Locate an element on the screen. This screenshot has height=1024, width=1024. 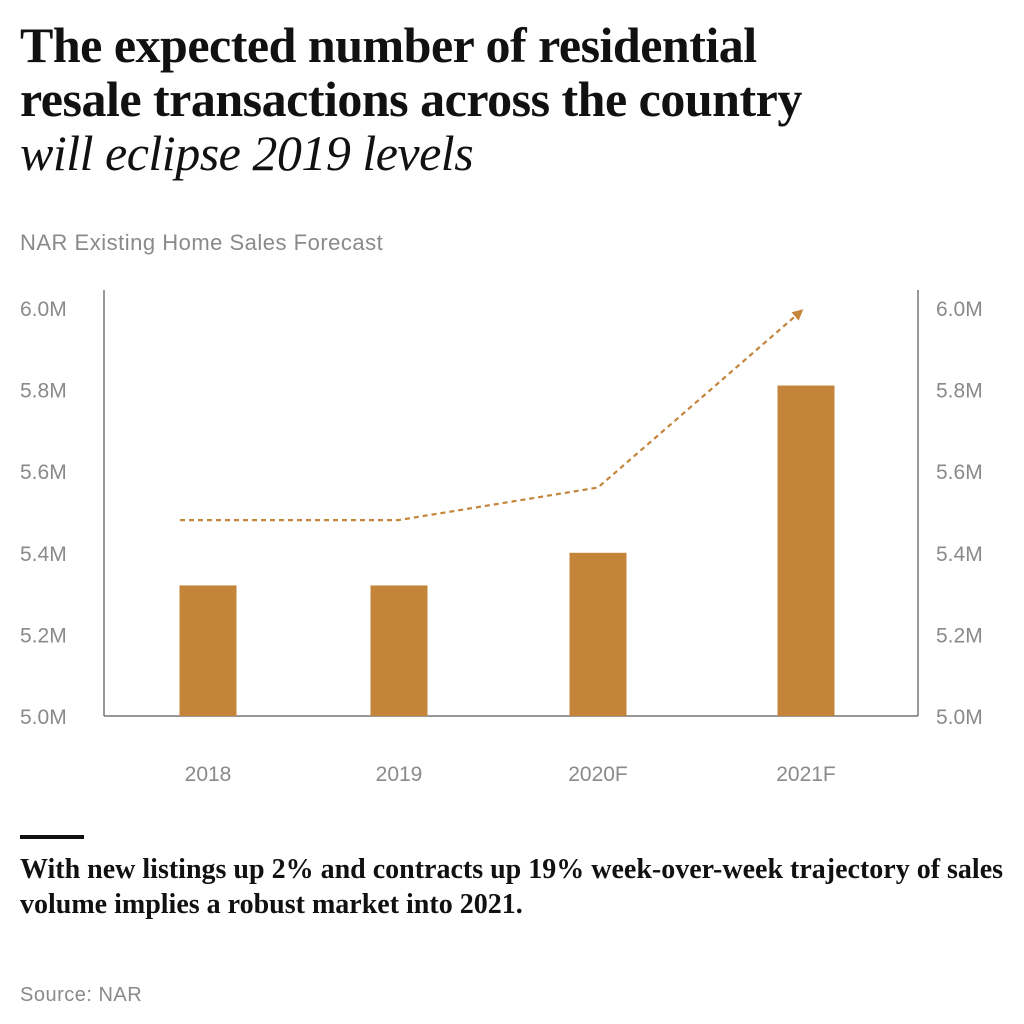
y-tick-right: 6.0M is located at coordinates (959, 309).